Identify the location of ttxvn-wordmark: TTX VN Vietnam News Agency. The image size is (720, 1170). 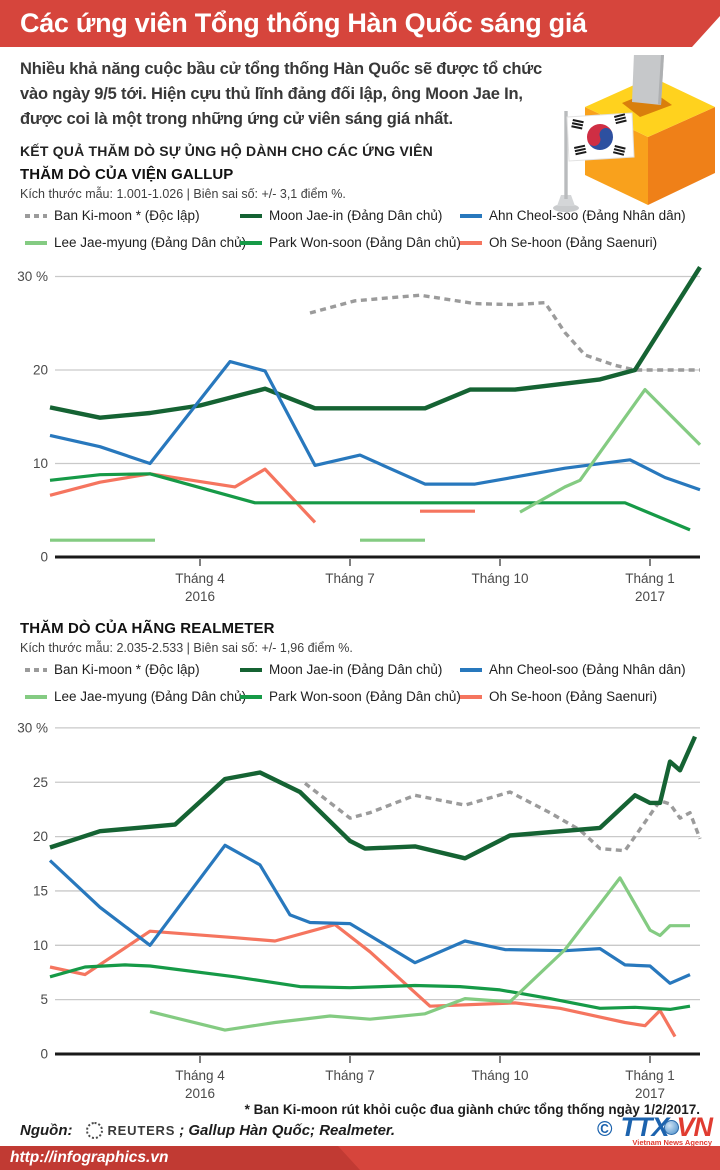
(666, 1129).